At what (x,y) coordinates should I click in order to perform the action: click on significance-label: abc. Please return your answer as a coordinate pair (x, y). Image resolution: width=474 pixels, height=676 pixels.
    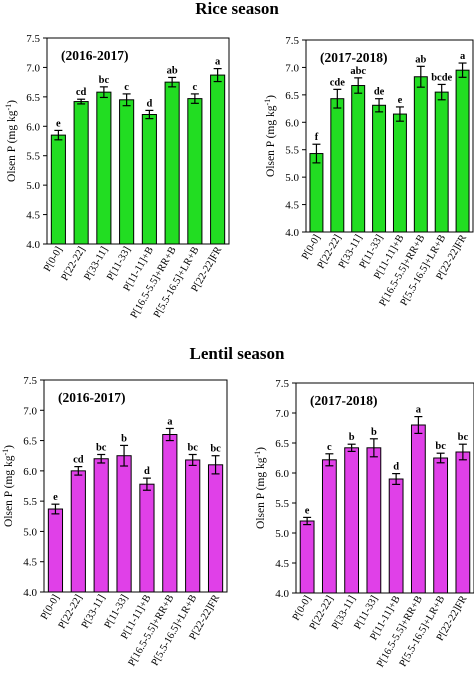
    Looking at the image, I should click on (358, 71).